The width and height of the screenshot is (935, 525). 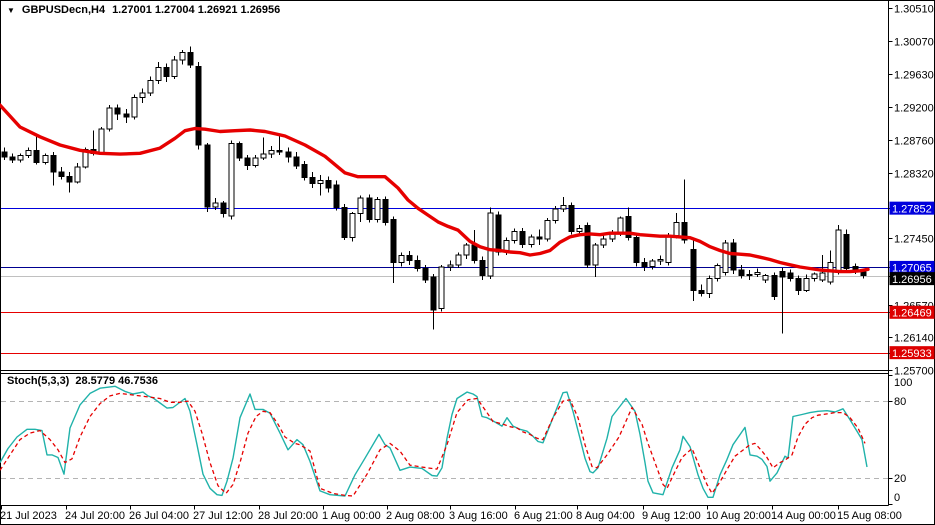 What do you see at coordinates (95, 516) in the screenshot?
I see `svg-text: 24 Jul 20:00` at bounding box center [95, 516].